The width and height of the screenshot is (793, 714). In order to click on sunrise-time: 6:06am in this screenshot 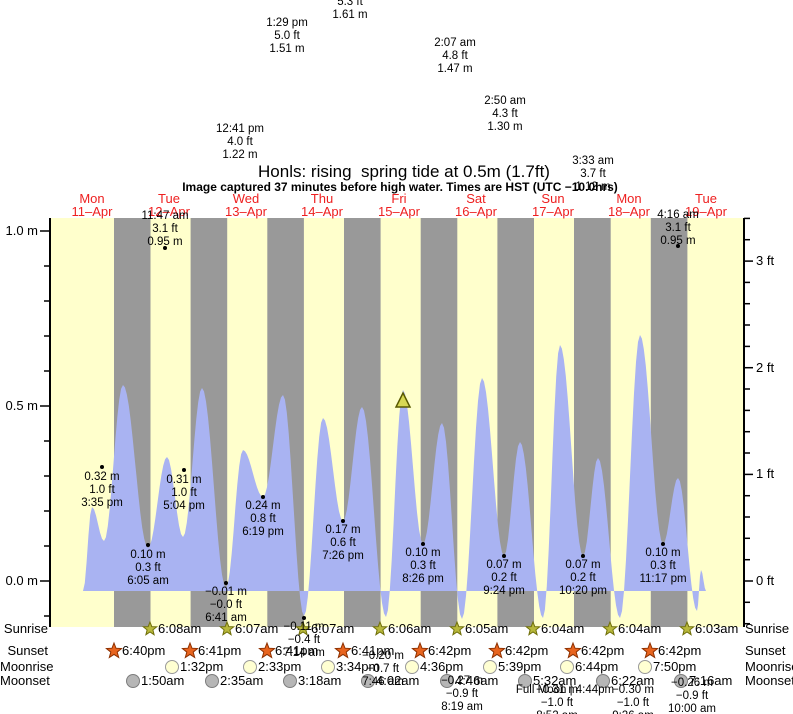, I will do `click(410, 628)`.